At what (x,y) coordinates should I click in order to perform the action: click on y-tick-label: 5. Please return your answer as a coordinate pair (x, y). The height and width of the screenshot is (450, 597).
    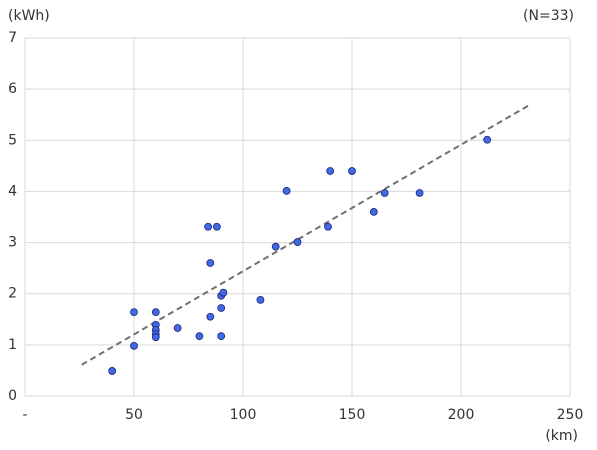
    Looking at the image, I should click on (12, 140).